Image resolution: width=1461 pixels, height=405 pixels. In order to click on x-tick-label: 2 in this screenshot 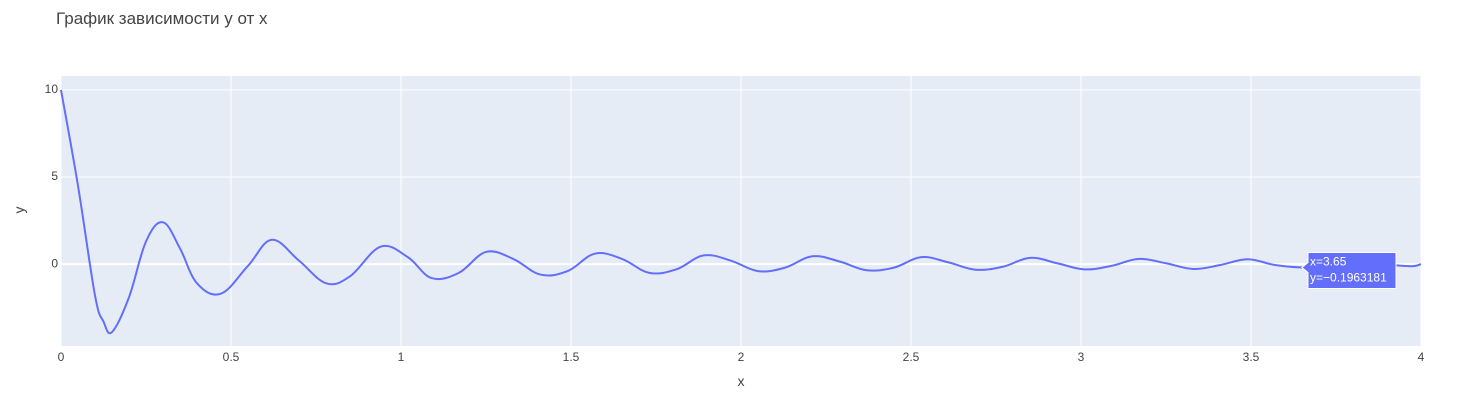, I will do `click(741, 357)`.